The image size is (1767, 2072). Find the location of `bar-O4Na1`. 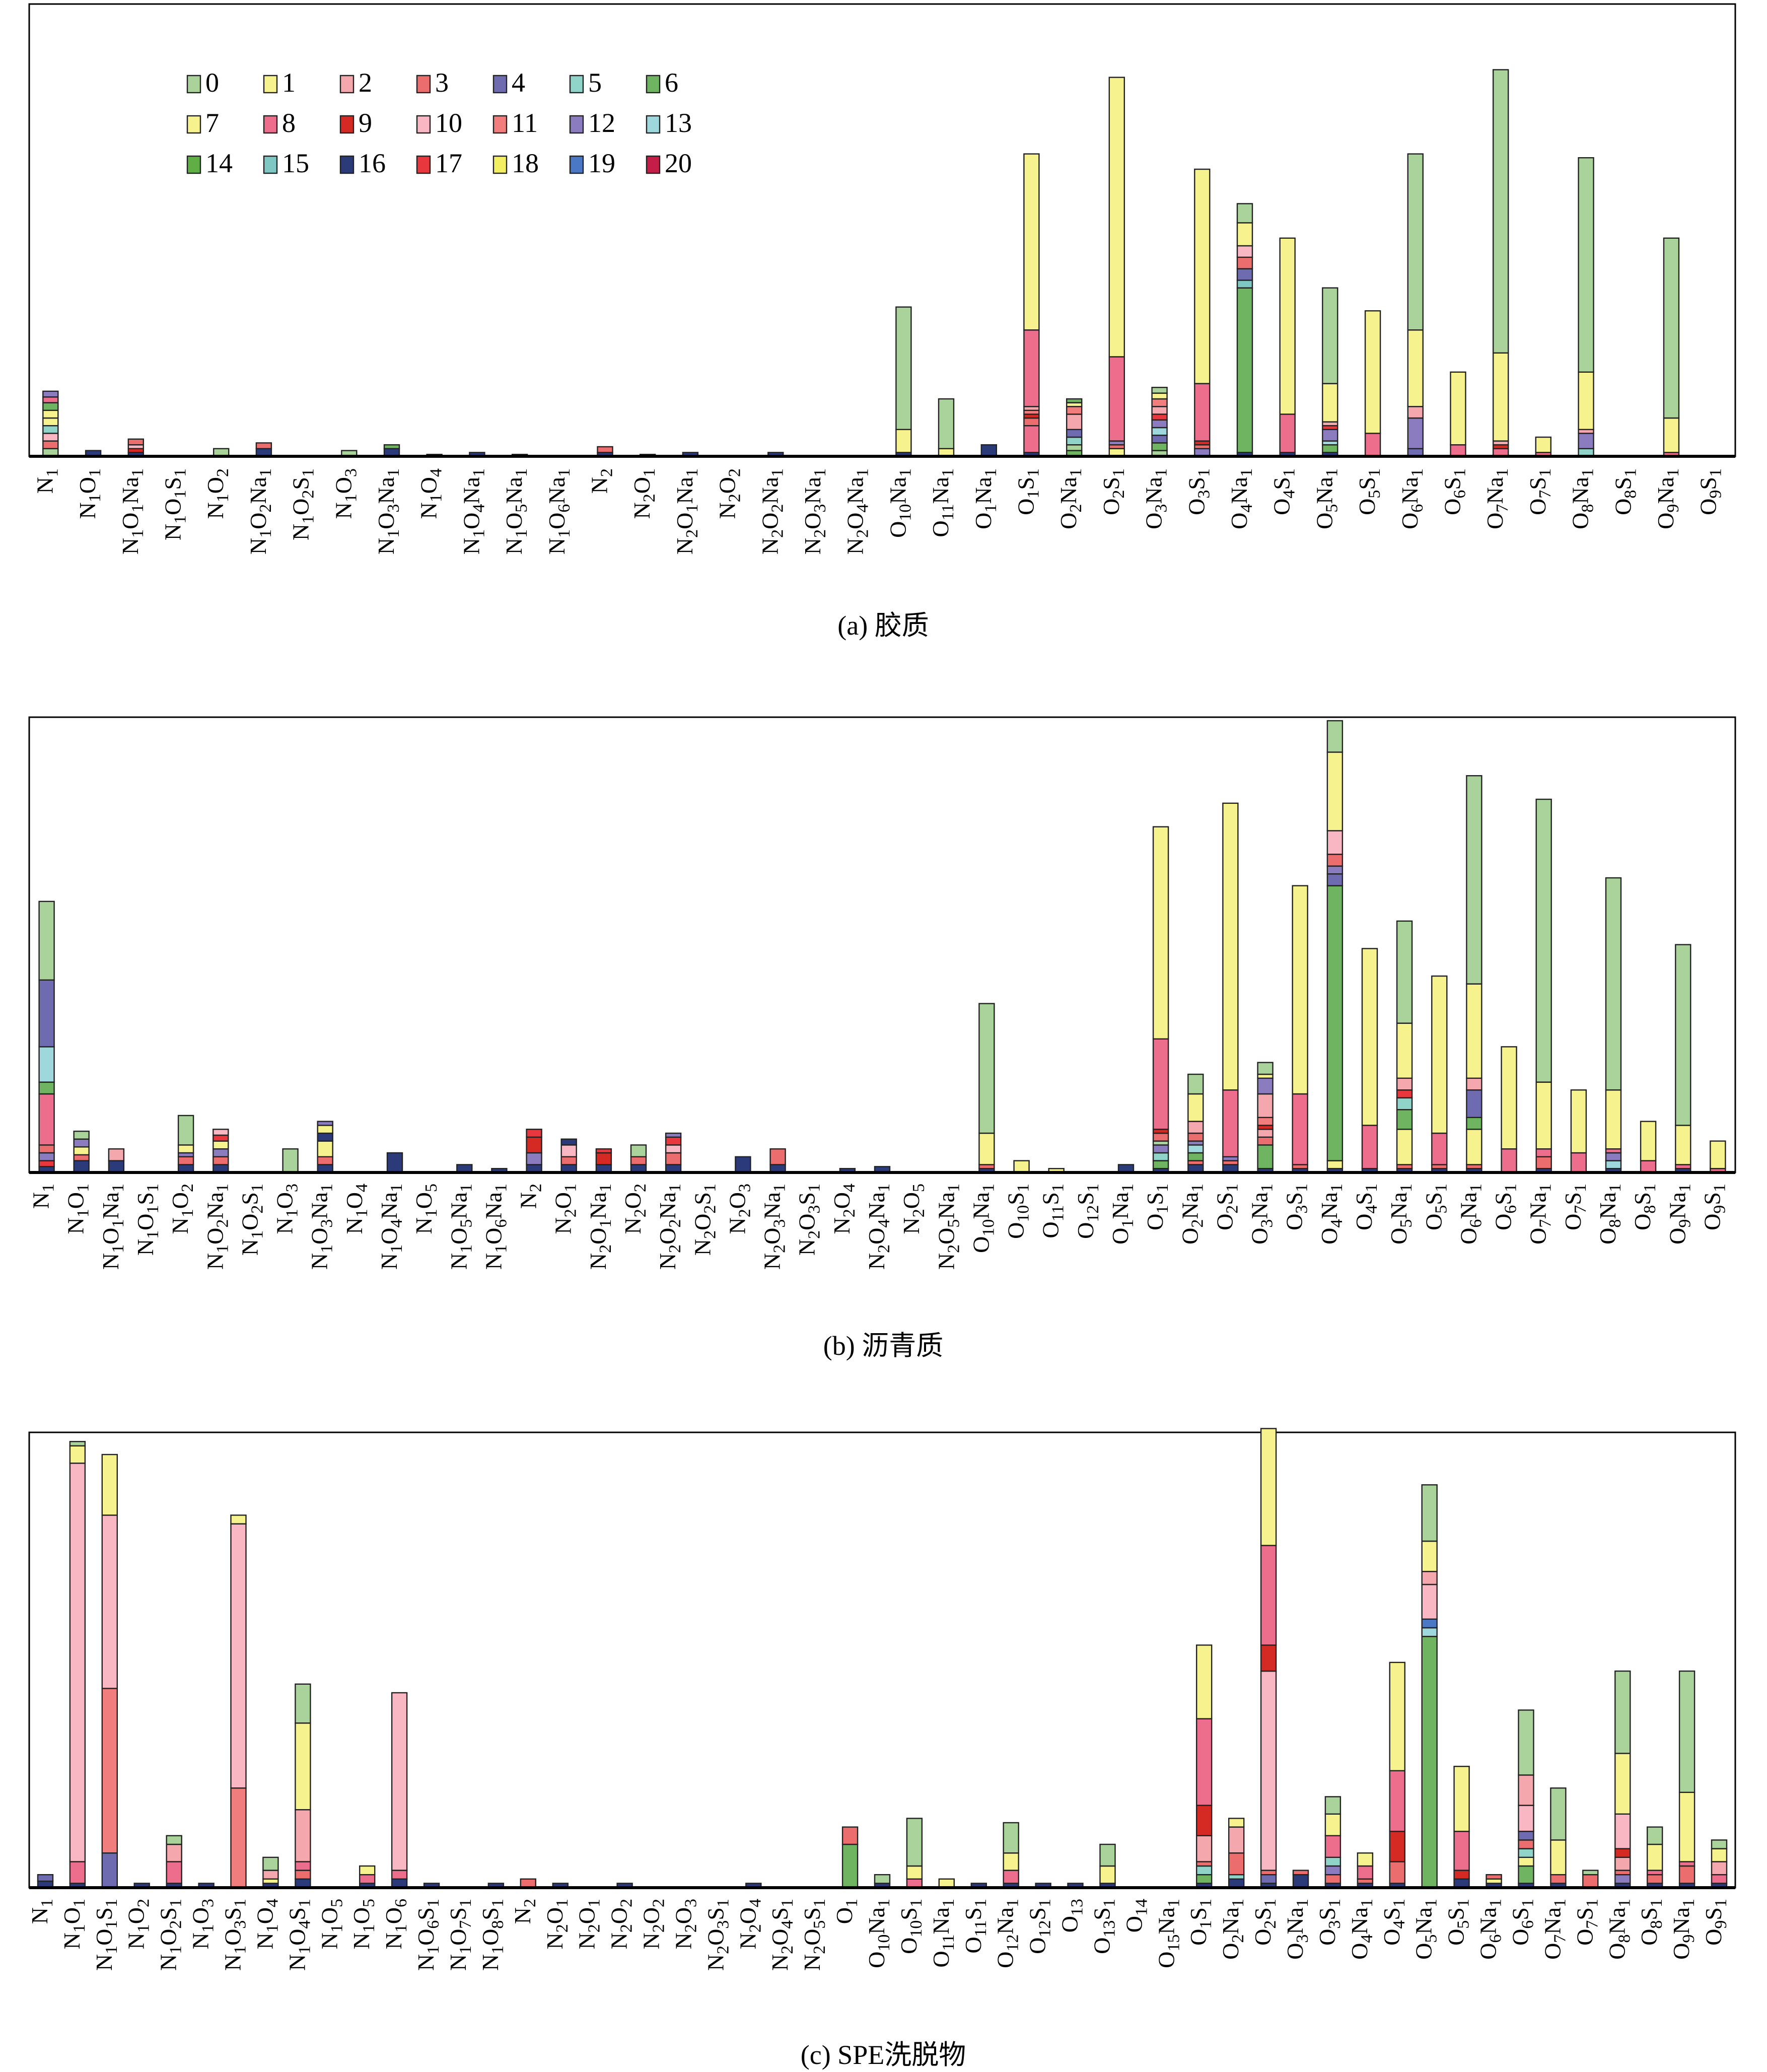

bar-O4Na1 is located at coordinates (1365, 1870).